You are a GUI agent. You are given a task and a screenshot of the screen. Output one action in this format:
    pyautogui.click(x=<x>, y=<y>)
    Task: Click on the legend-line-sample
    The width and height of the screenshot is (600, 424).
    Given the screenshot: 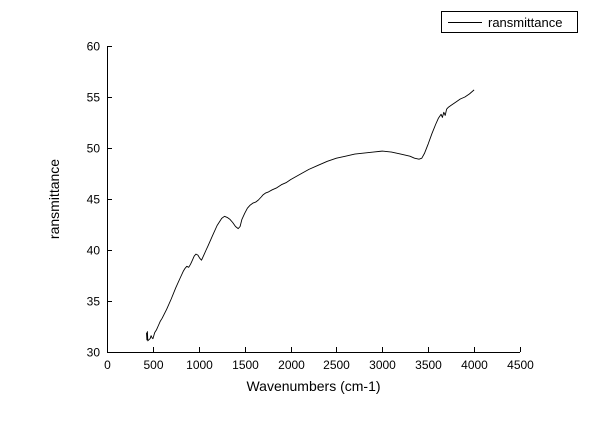 What is the action you would take?
    pyautogui.click(x=465, y=22)
    